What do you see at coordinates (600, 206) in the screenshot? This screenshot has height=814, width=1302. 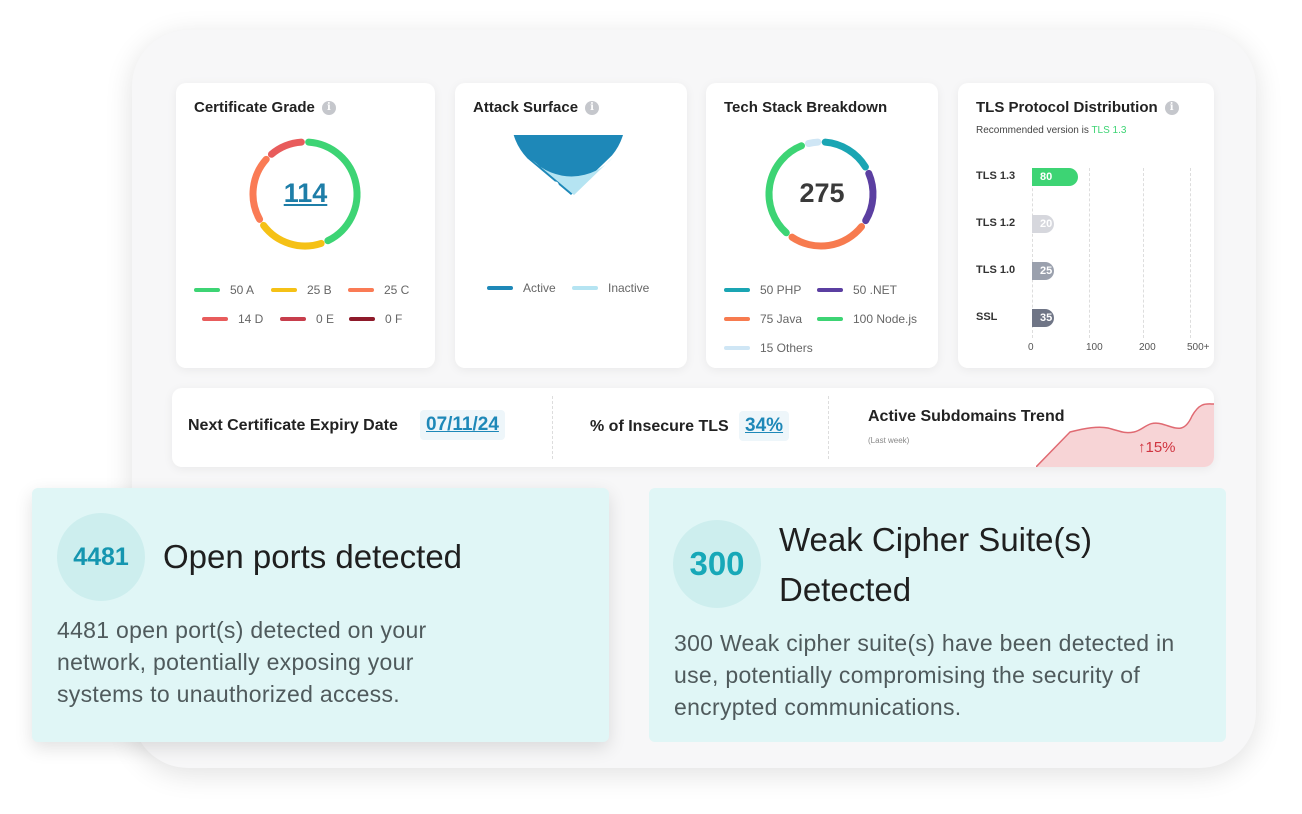 I see `pie-inactive-value: 40` at bounding box center [600, 206].